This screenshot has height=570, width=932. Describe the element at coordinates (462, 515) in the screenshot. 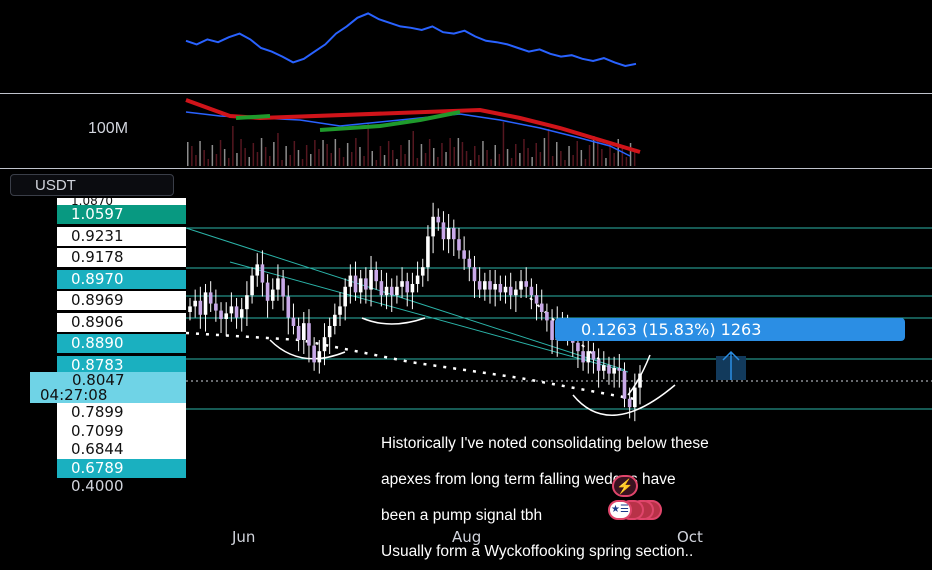

I see `annotation-line-3: been a pump signal tbh` at that location.